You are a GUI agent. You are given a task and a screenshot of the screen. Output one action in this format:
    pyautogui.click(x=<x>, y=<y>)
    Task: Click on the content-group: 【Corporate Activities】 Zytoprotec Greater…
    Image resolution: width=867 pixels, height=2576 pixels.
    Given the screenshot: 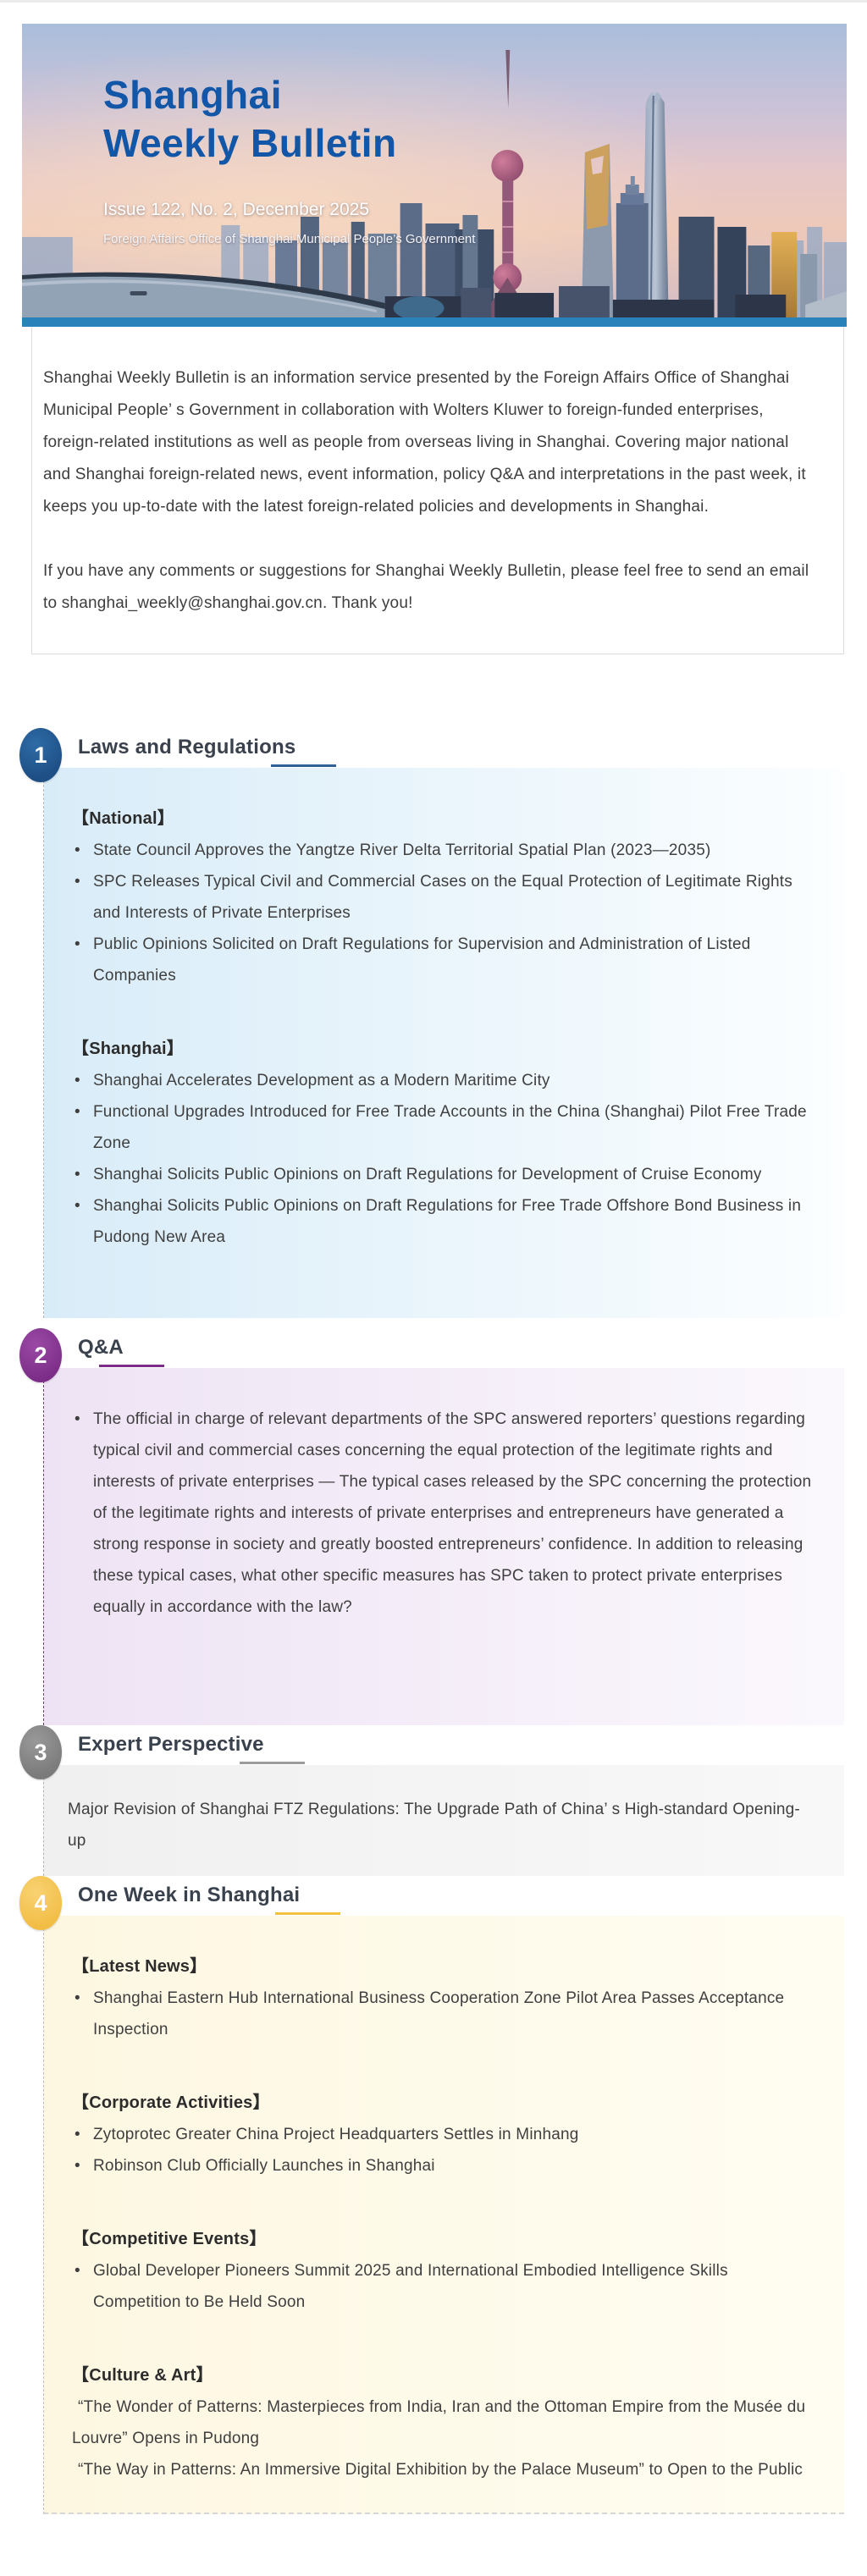 What is the action you would take?
    pyautogui.click(x=445, y=2135)
    